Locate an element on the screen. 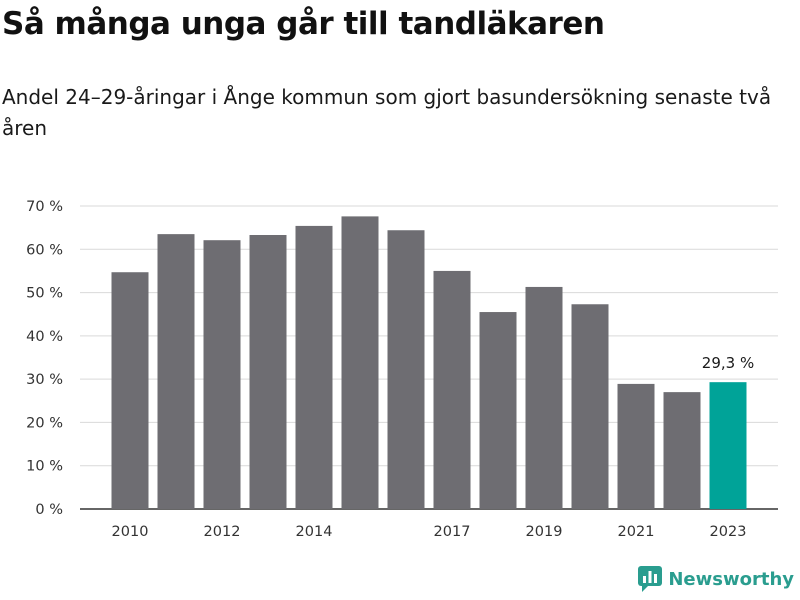 The height and width of the screenshot is (600, 800). y-axis-ticks: 0 % 10 % 20 % 30 % 40 % 50 % 60 % 70 % is located at coordinates (44, 358).